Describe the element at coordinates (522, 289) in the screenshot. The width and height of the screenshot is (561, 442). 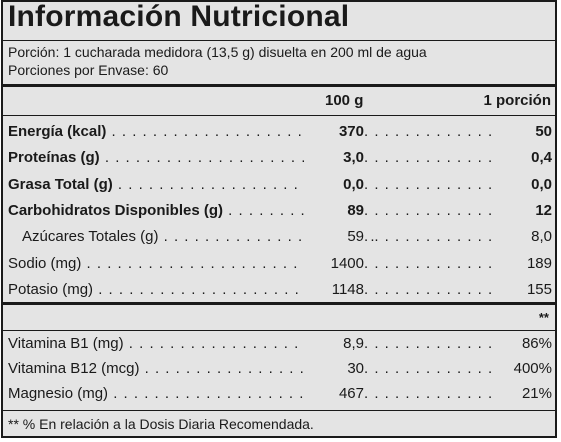
I see `value-per-portion: 155` at that location.